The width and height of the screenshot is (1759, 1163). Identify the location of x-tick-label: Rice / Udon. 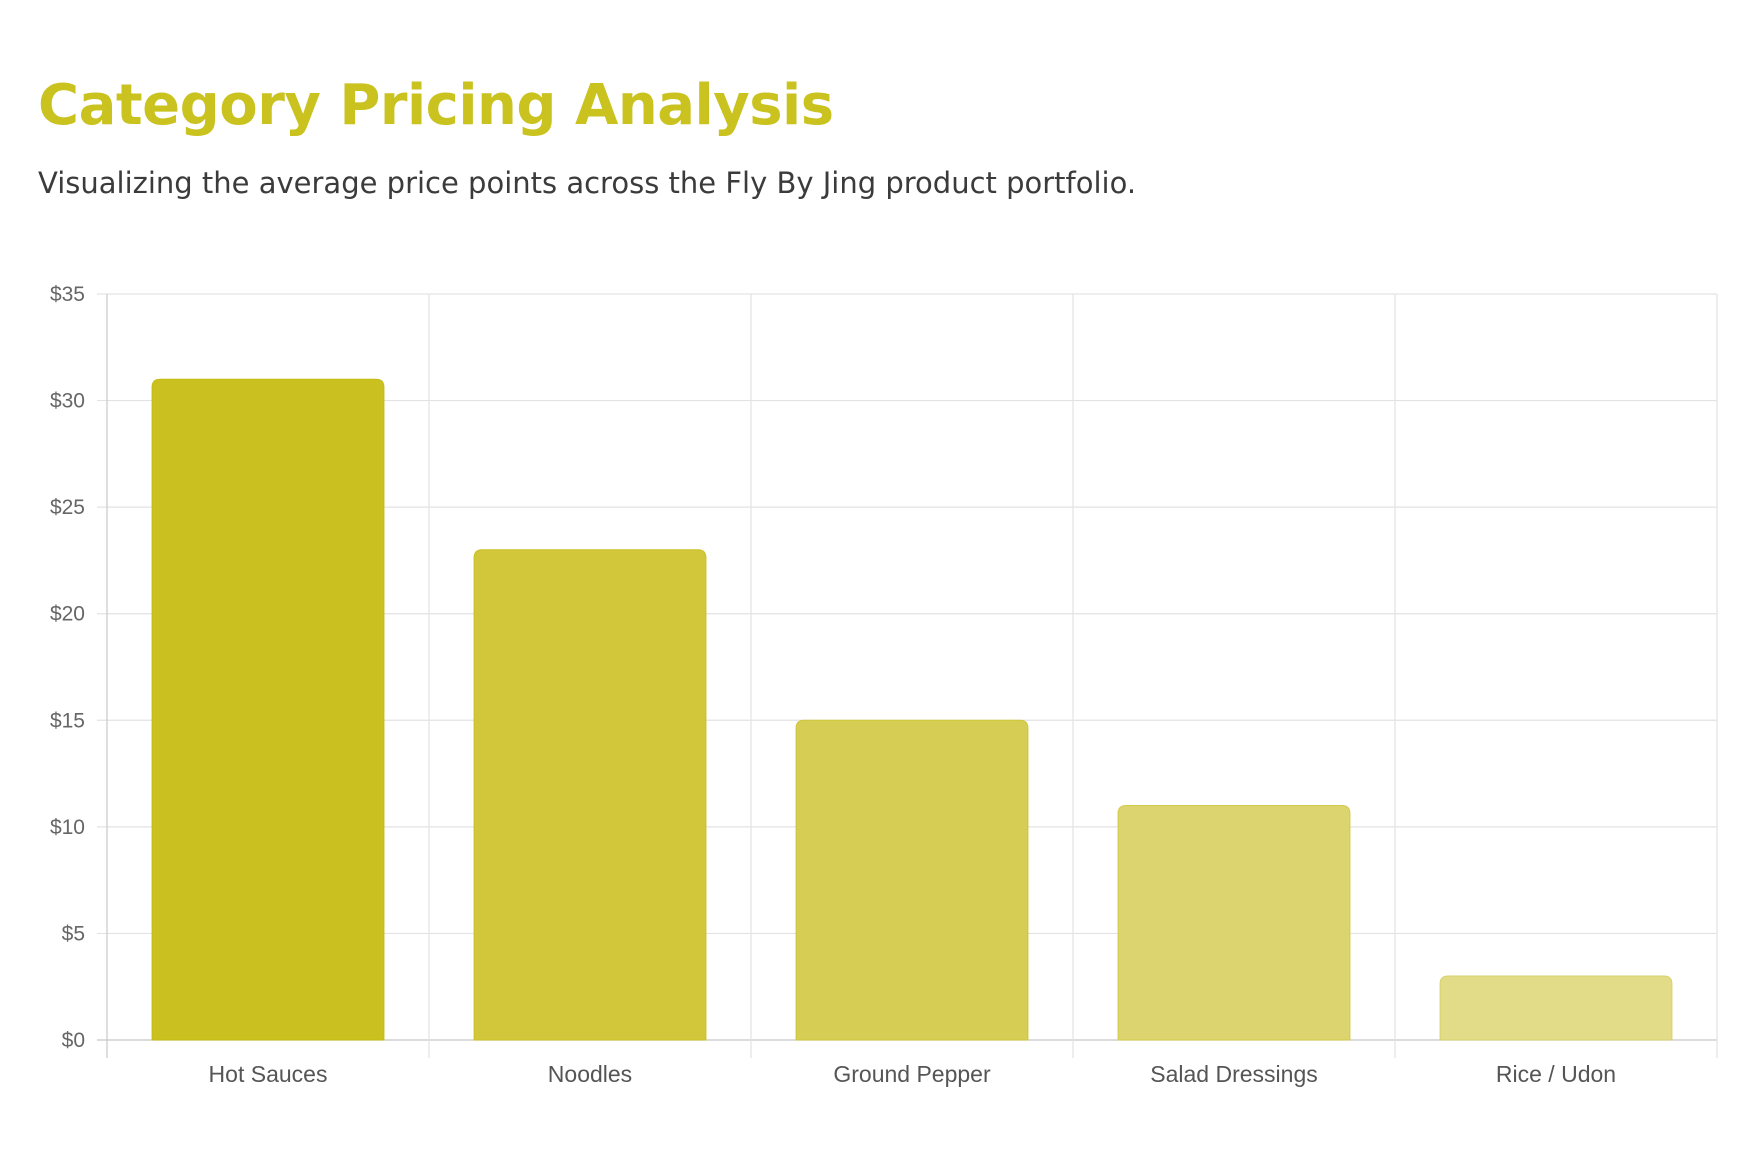
(1556, 1074).